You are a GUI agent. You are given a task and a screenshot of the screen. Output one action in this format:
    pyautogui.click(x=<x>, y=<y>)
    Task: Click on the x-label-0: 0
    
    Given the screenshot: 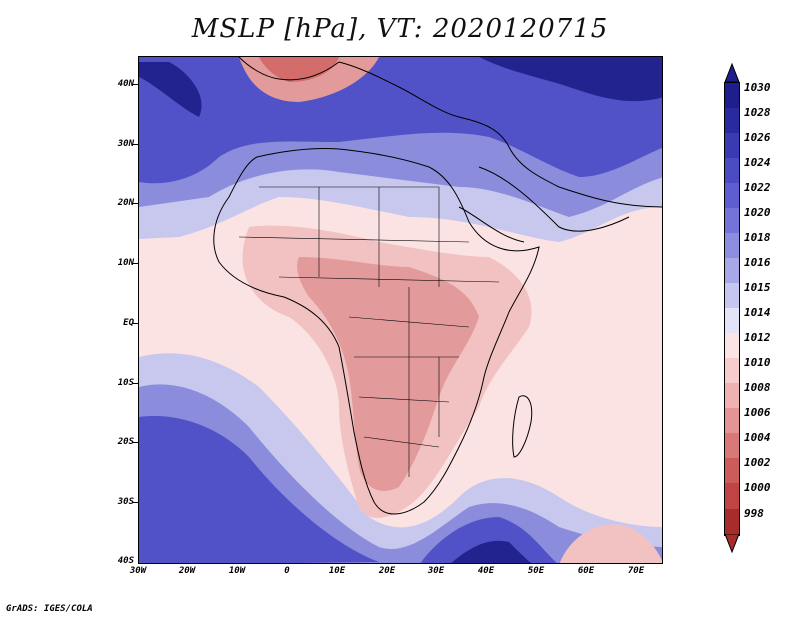 What is the action you would take?
    pyautogui.click(x=287, y=571)
    